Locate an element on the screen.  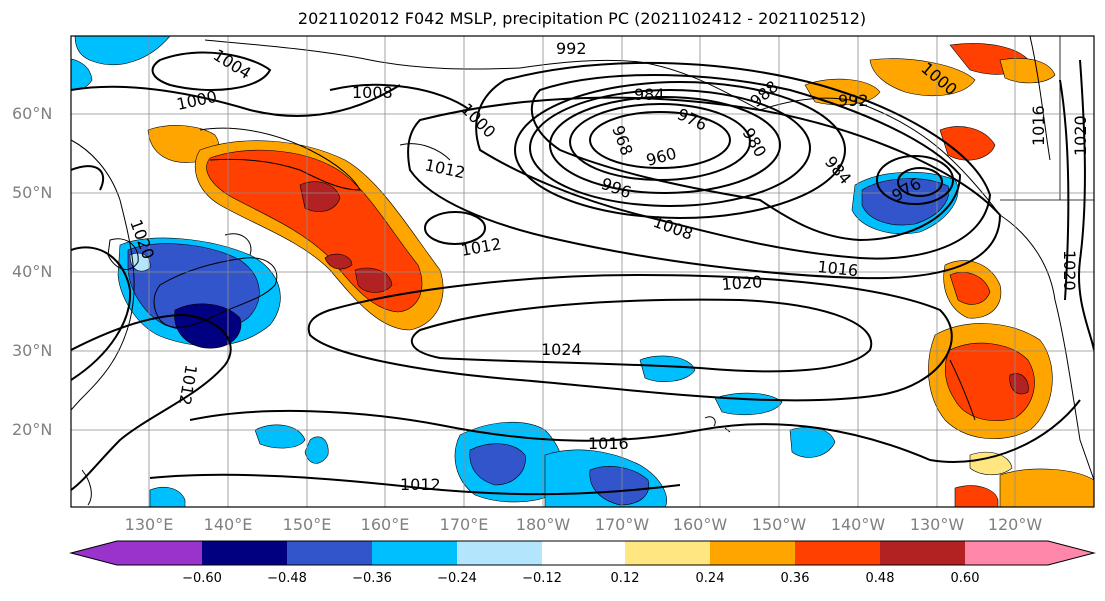
colorbar-outline is located at coordinates (582, 553).